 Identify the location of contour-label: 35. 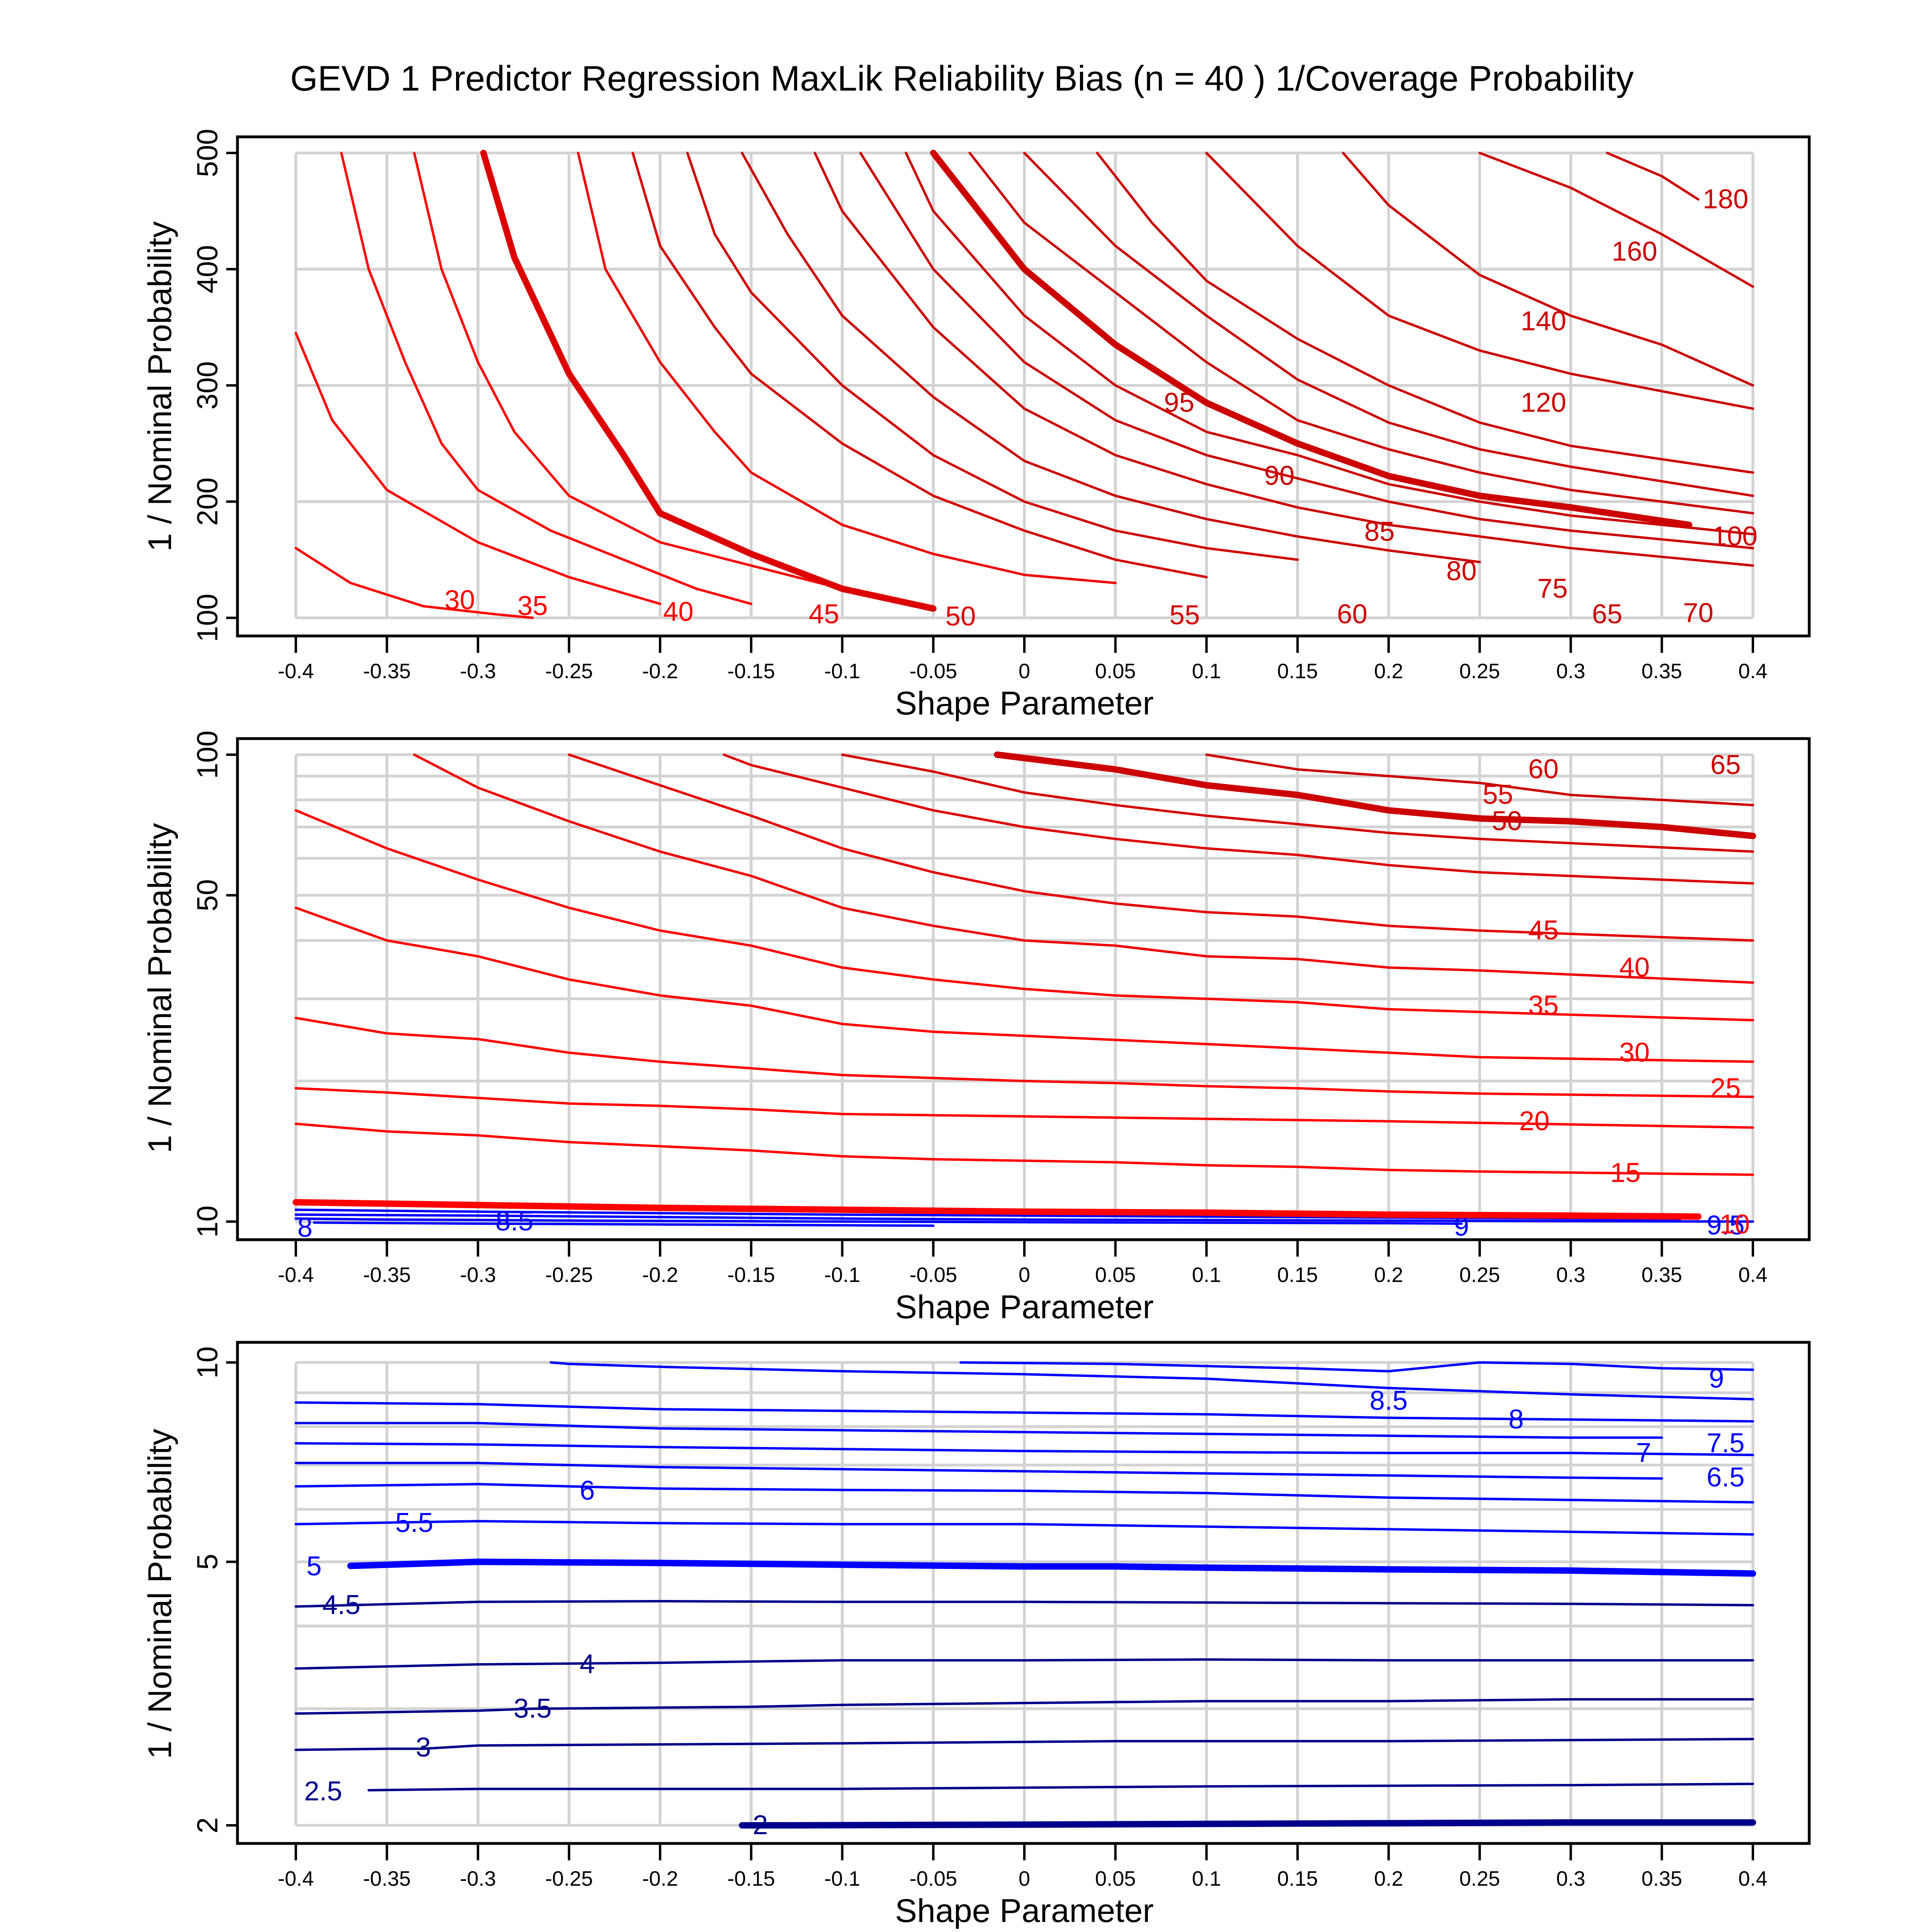
(1543, 1006).